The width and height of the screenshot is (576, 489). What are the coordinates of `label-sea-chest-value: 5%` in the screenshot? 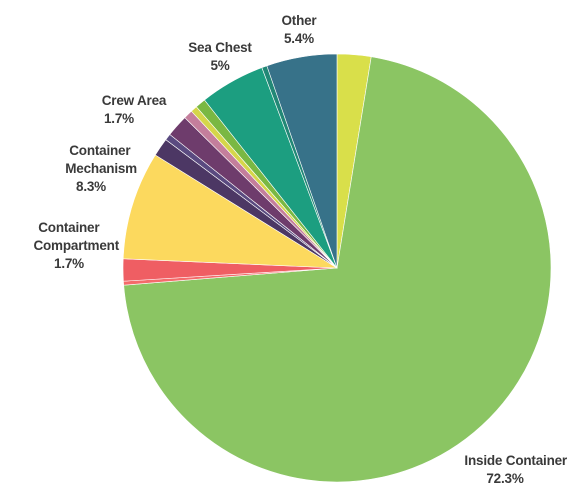 It's located at (219, 65).